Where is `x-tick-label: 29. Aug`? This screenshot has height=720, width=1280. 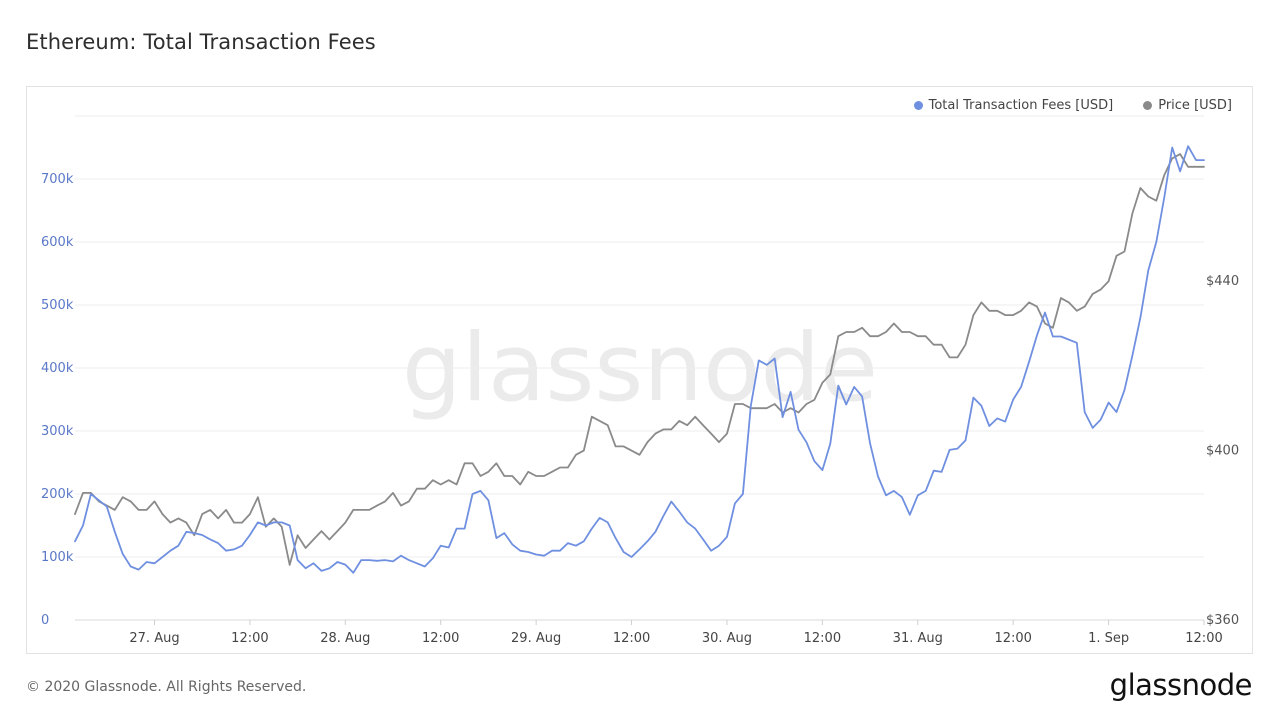 x-tick-label: 29. Aug is located at coordinates (536, 638).